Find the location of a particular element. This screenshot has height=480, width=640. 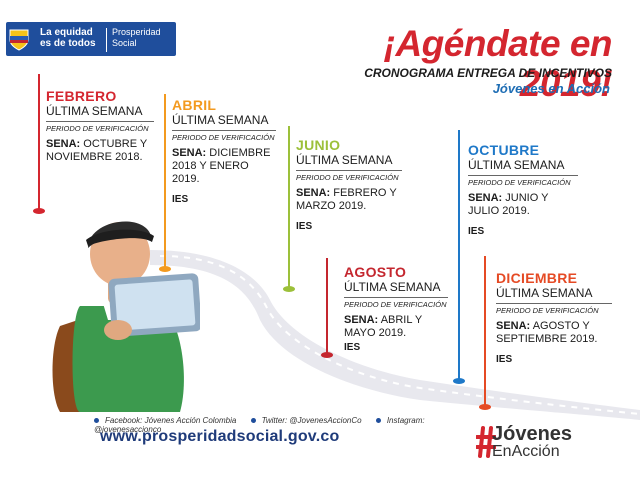

card-sena-detail: SENA: DICIEMBRE 2018 Y ENERO 2019. is located at coordinates (224, 166).